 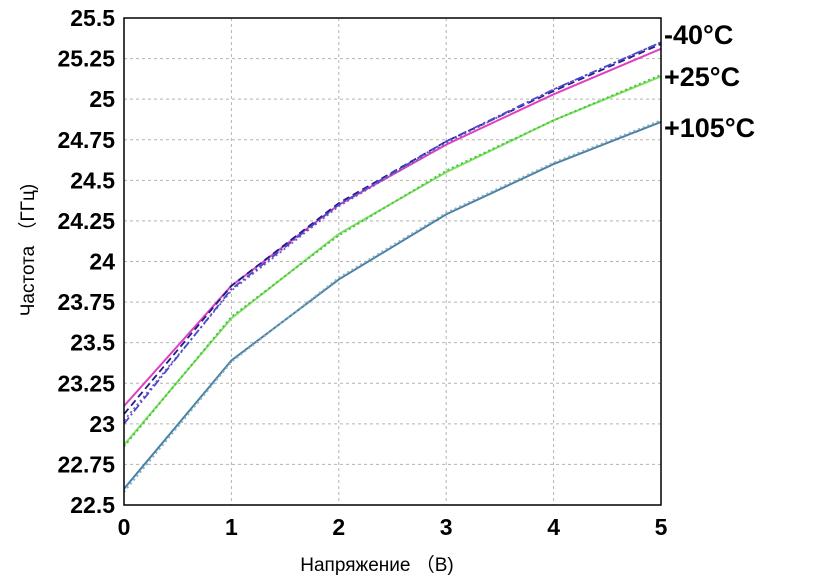 What do you see at coordinates (92, 18) in the screenshot?
I see `y-tick-label: 25.5` at bounding box center [92, 18].